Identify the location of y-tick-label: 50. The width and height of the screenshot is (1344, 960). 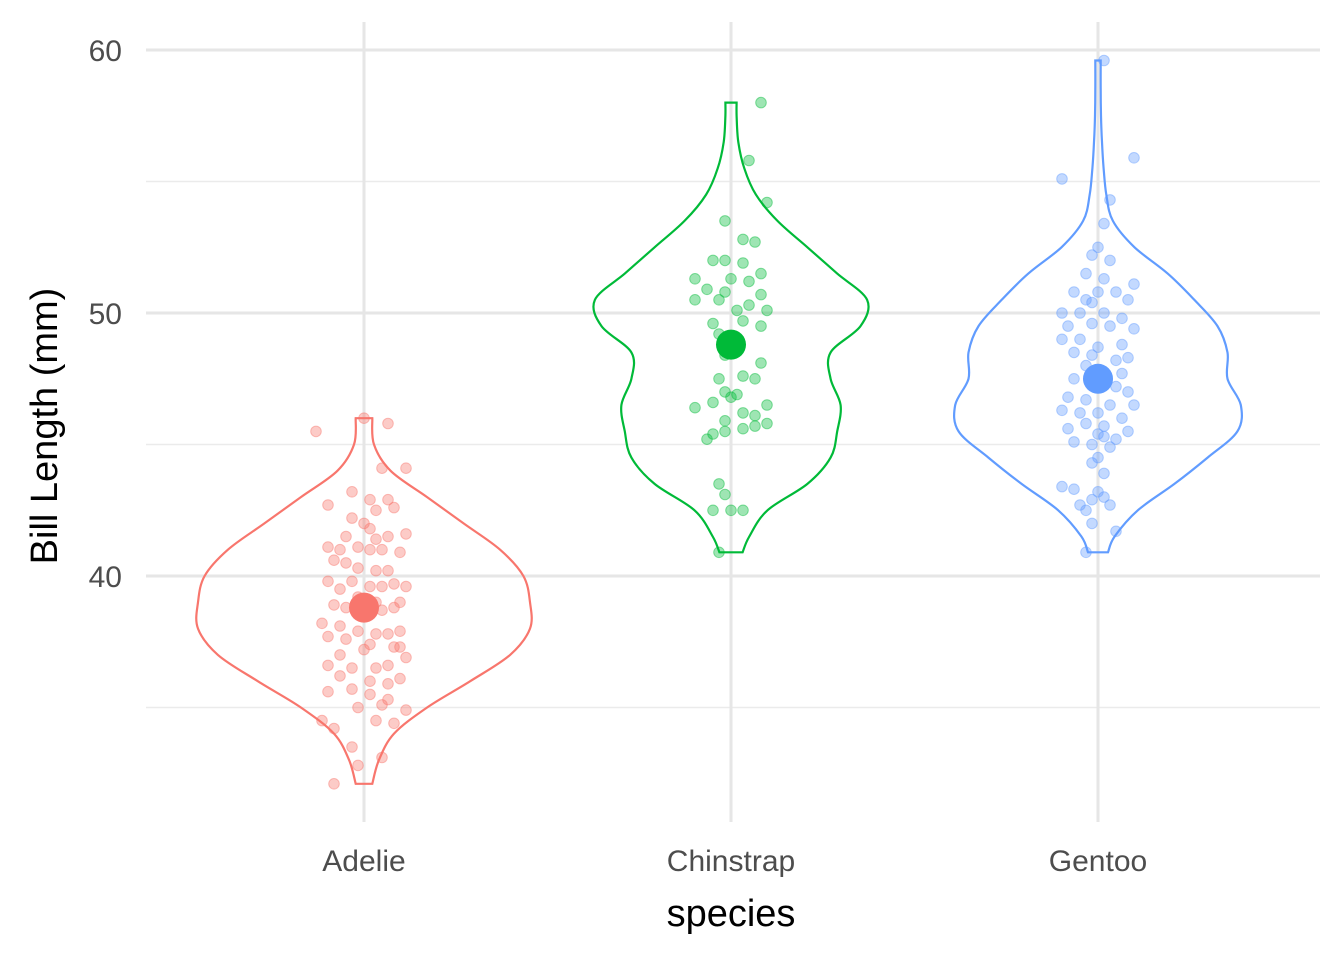
(105, 314).